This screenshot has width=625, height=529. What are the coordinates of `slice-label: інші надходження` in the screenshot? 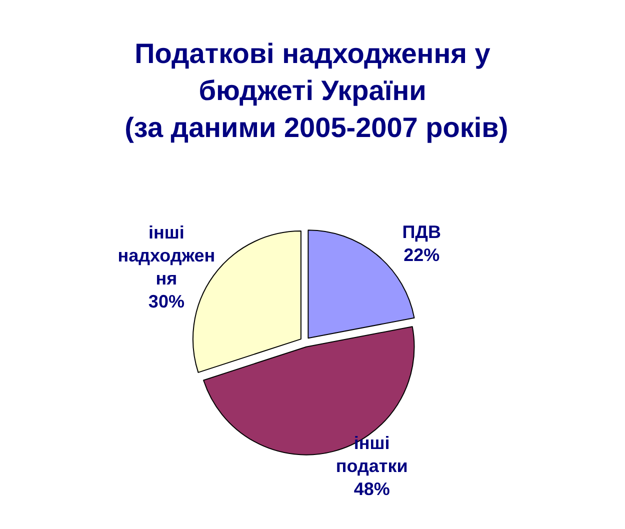 It's located at (167, 255).